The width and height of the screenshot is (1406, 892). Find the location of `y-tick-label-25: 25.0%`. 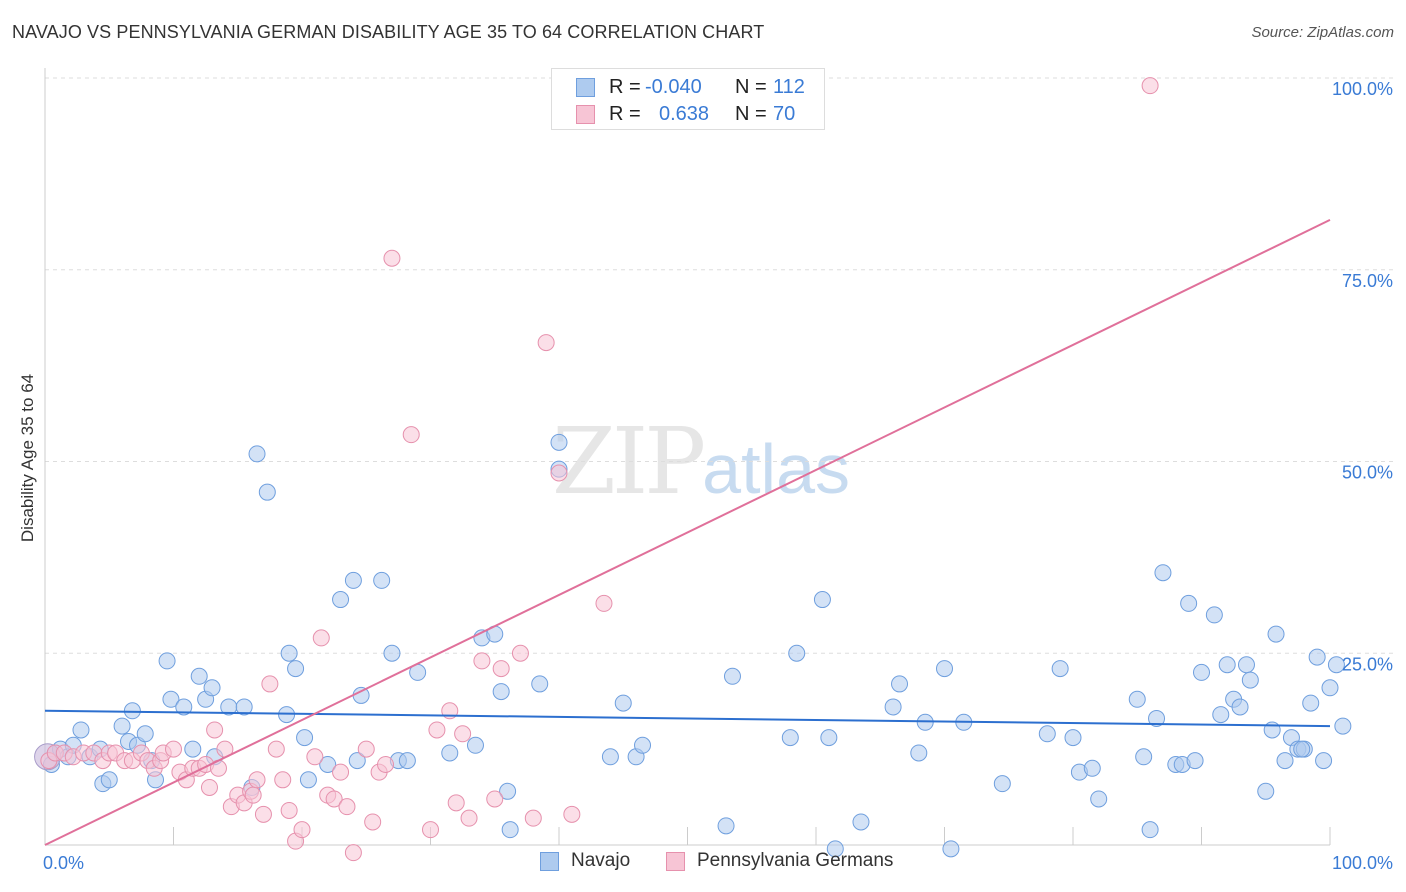

y-tick-label-25: 25.0% is located at coordinates (1367, 664).